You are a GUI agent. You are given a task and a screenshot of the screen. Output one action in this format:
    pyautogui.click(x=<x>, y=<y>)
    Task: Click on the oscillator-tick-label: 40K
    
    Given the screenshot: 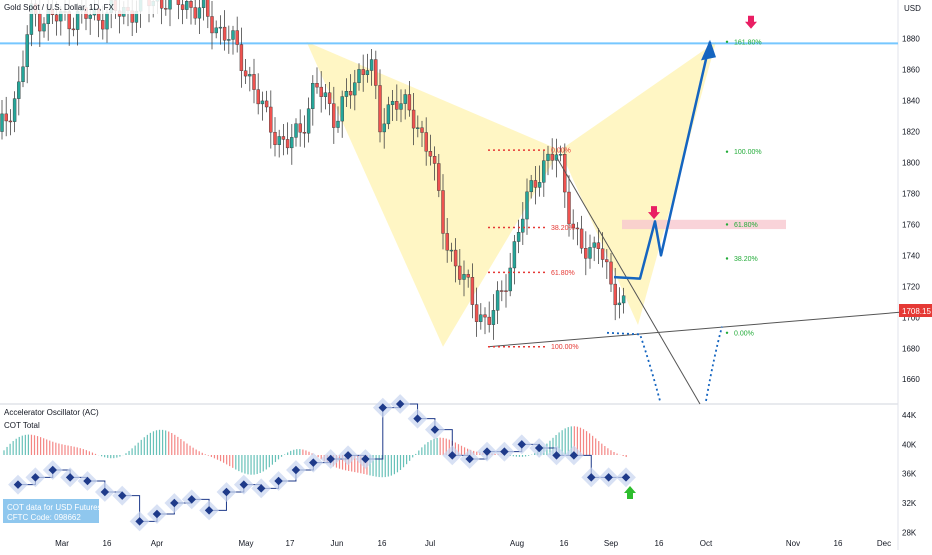 What is the action you would take?
    pyautogui.click(x=909, y=444)
    